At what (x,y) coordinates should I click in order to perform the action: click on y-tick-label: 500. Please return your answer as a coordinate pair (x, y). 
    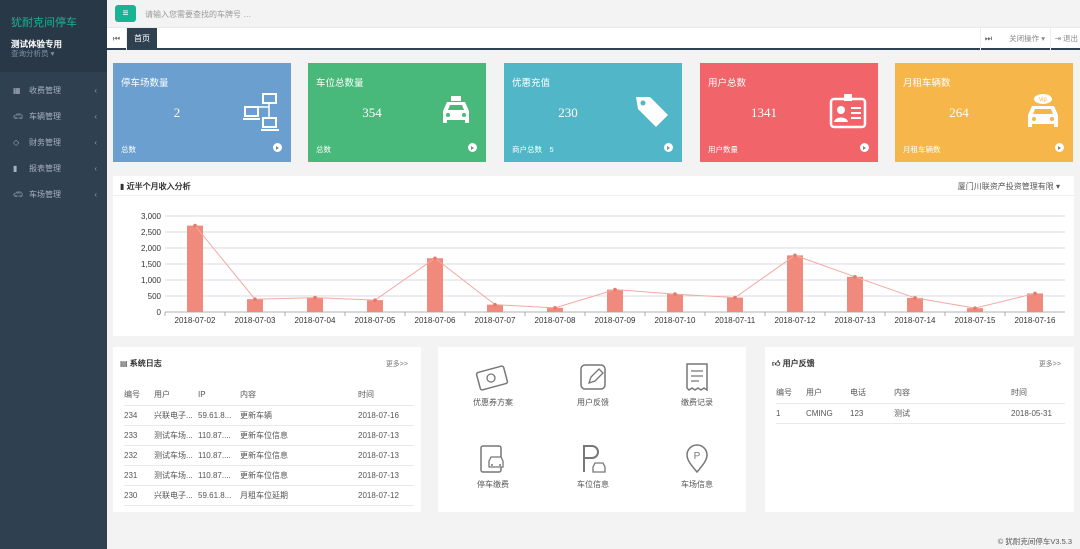
    Looking at the image, I should click on (155, 296).